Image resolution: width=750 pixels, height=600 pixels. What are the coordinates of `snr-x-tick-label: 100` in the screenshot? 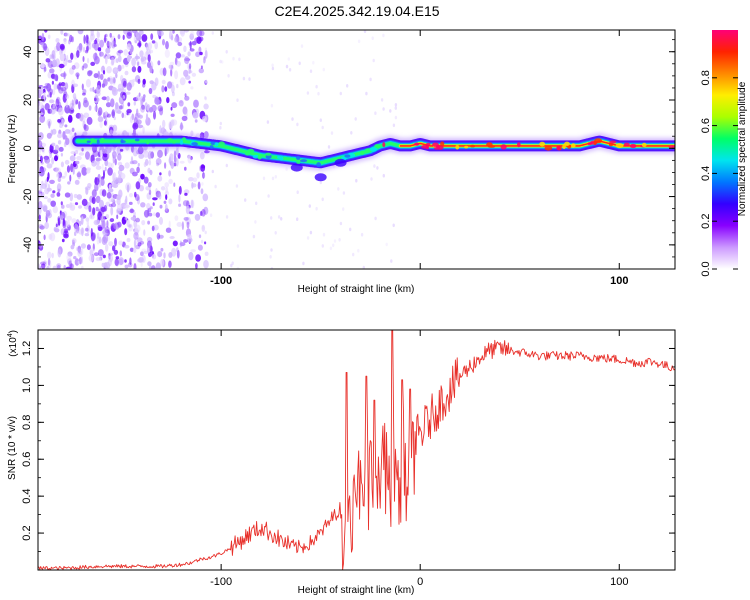 It's located at (619, 582).